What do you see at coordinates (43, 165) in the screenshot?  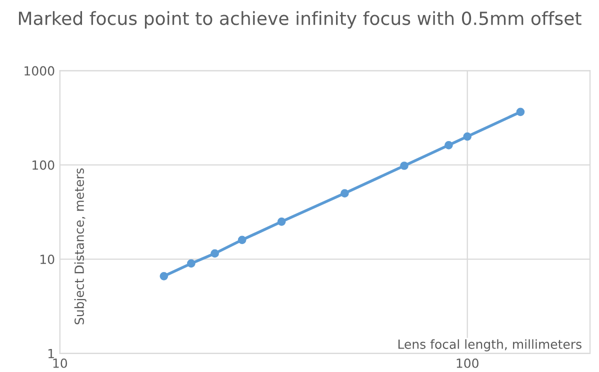 I see `y-tick-label: 100` at bounding box center [43, 165].